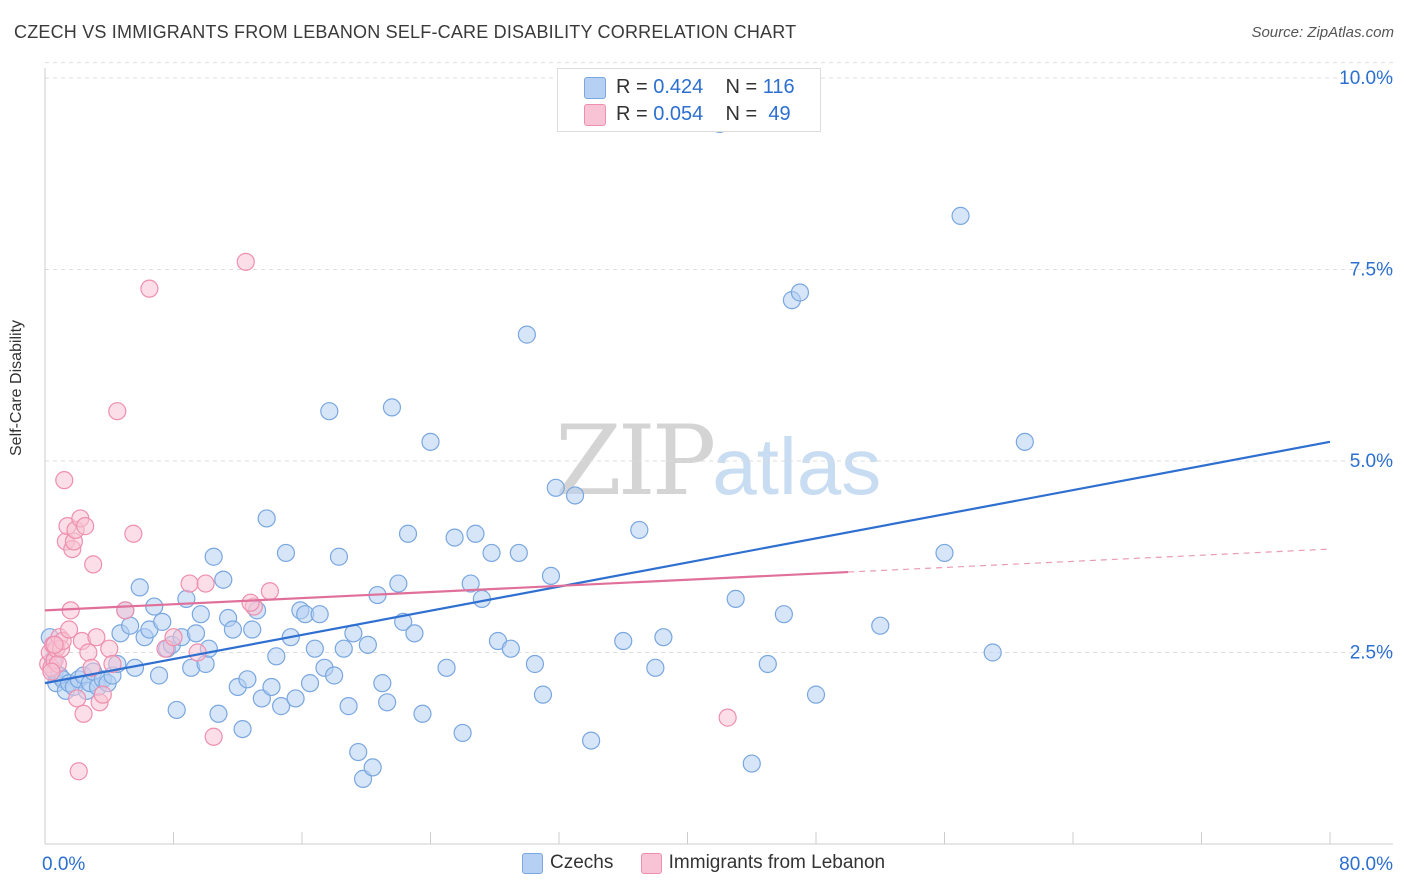  I want to click on legend-czechs-label: Czechs, so click(582, 862).